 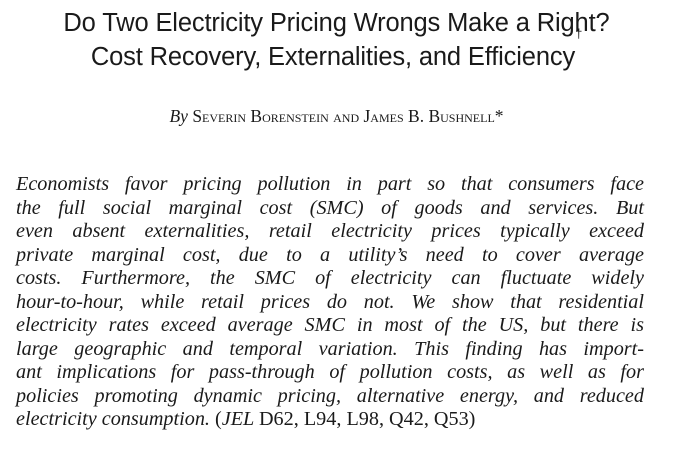 What do you see at coordinates (579, 33) in the screenshot?
I see `dagger-footnote-mark: †` at bounding box center [579, 33].